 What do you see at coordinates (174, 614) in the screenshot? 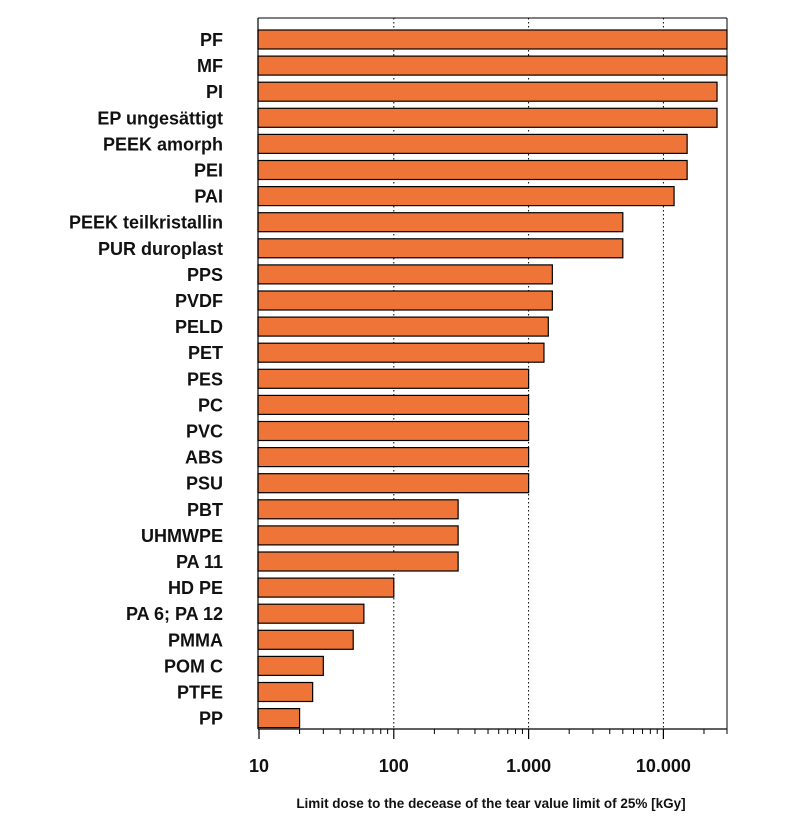
I see `category-label: PA 6; PA 12` at bounding box center [174, 614].